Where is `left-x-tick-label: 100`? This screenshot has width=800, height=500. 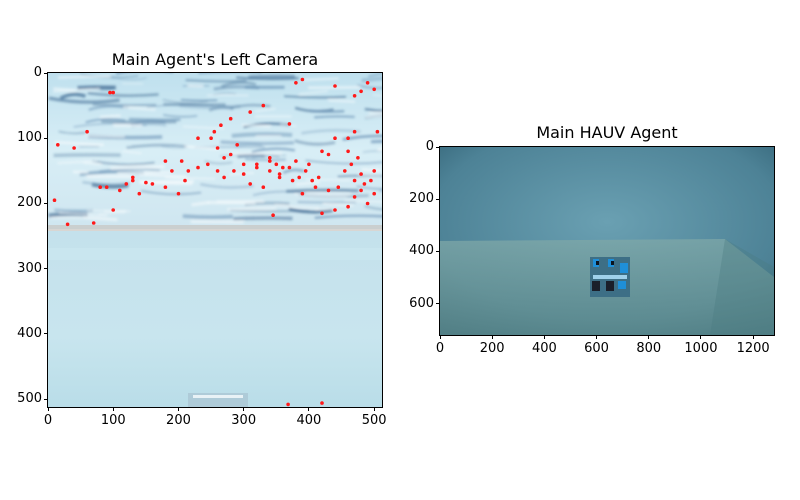 left-x-tick-label: 100 is located at coordinates (113, 420).